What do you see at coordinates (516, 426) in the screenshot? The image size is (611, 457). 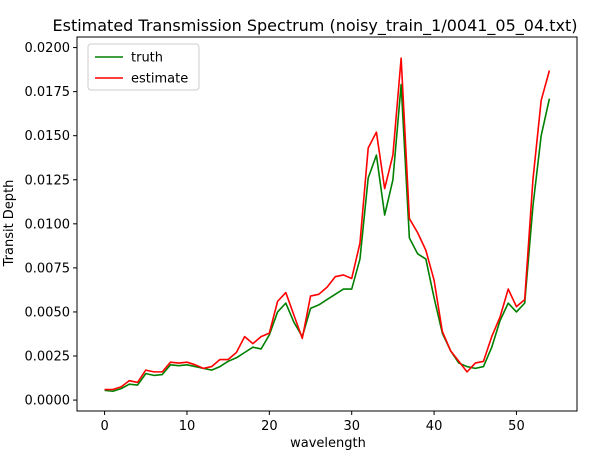 I see `x-tick-label: 50` at bounding box center [516, 426].